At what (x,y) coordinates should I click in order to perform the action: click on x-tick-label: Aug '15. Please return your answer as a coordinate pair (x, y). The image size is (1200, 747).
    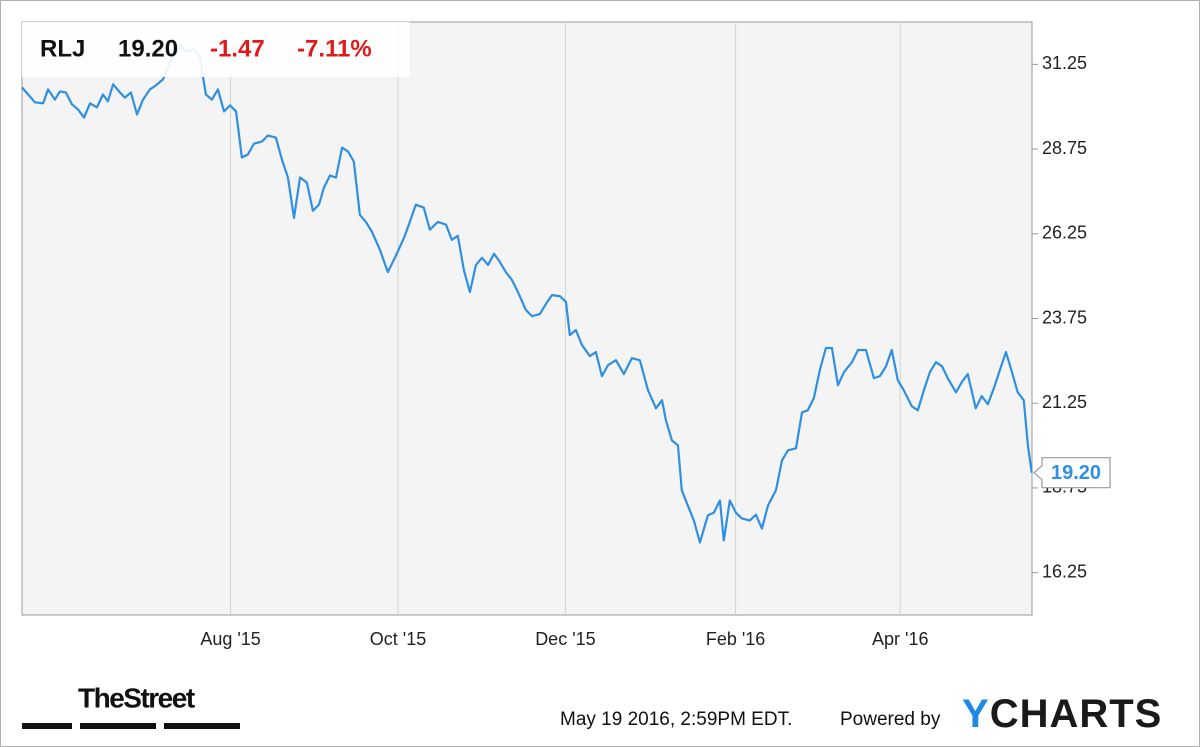
    Looking at the image, I should click on (230, 639).